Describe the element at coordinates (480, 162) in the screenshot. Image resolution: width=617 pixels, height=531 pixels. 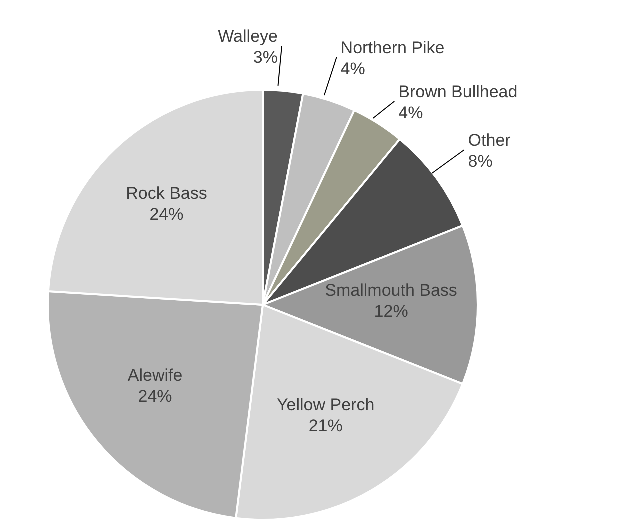
I see `data-label: 8%` at that location.